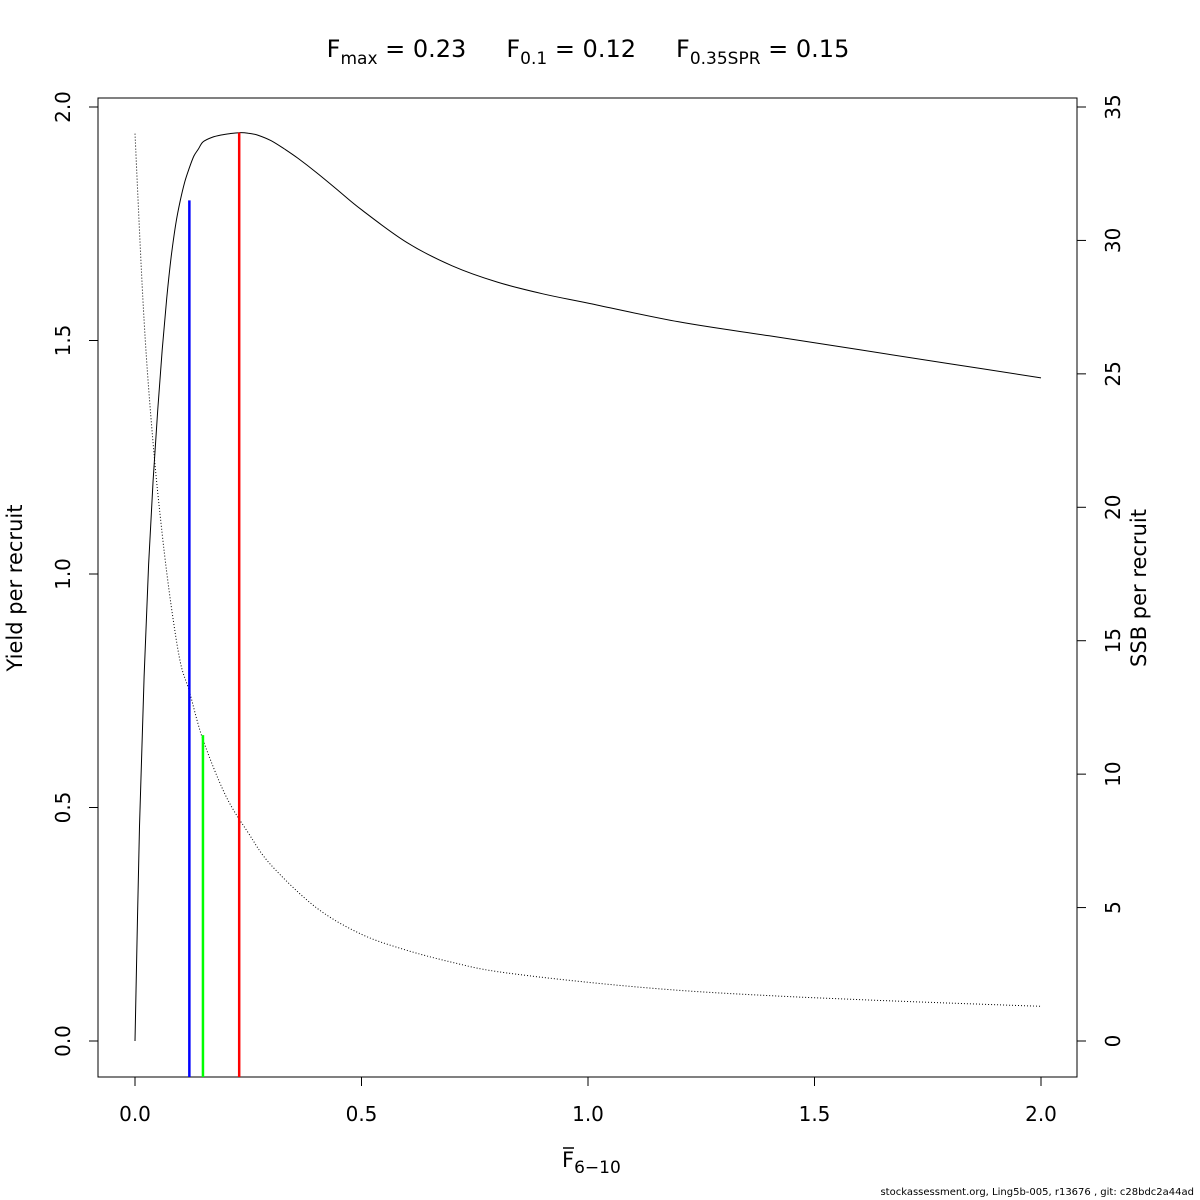 This screenshot has height=1200, width=1200. Describe the element at coordinates (591, 49) in the screenshot. I see `title-f01-value: = 0.12` at that location.